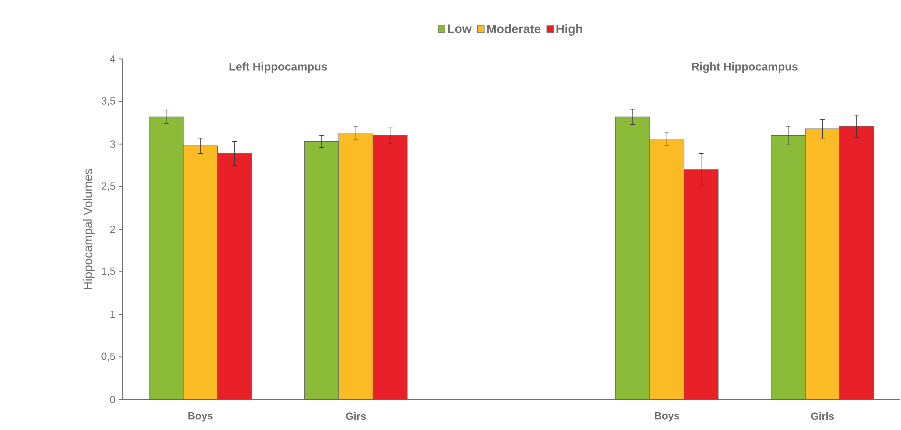  Describe the element at coordinates (109, 101) in the screenshot. I see `y-tick-label: 3,5` at that location.